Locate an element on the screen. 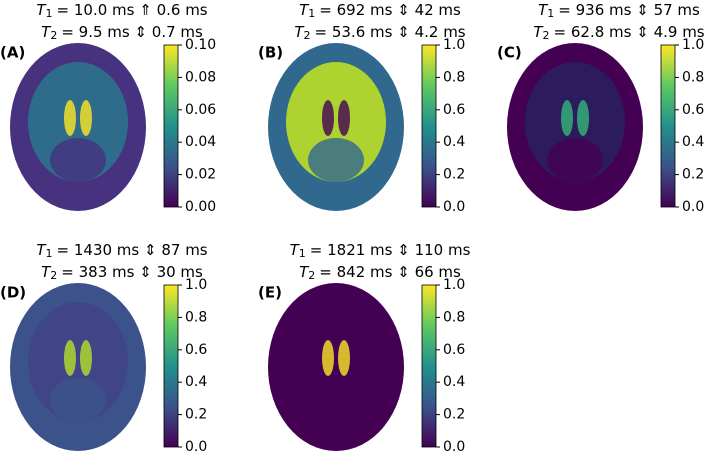 This screenshot has width=709, height=457. relaxation-time: T1 = 936 ms ⇕ 57 ms is located at coordinates (619, 11).